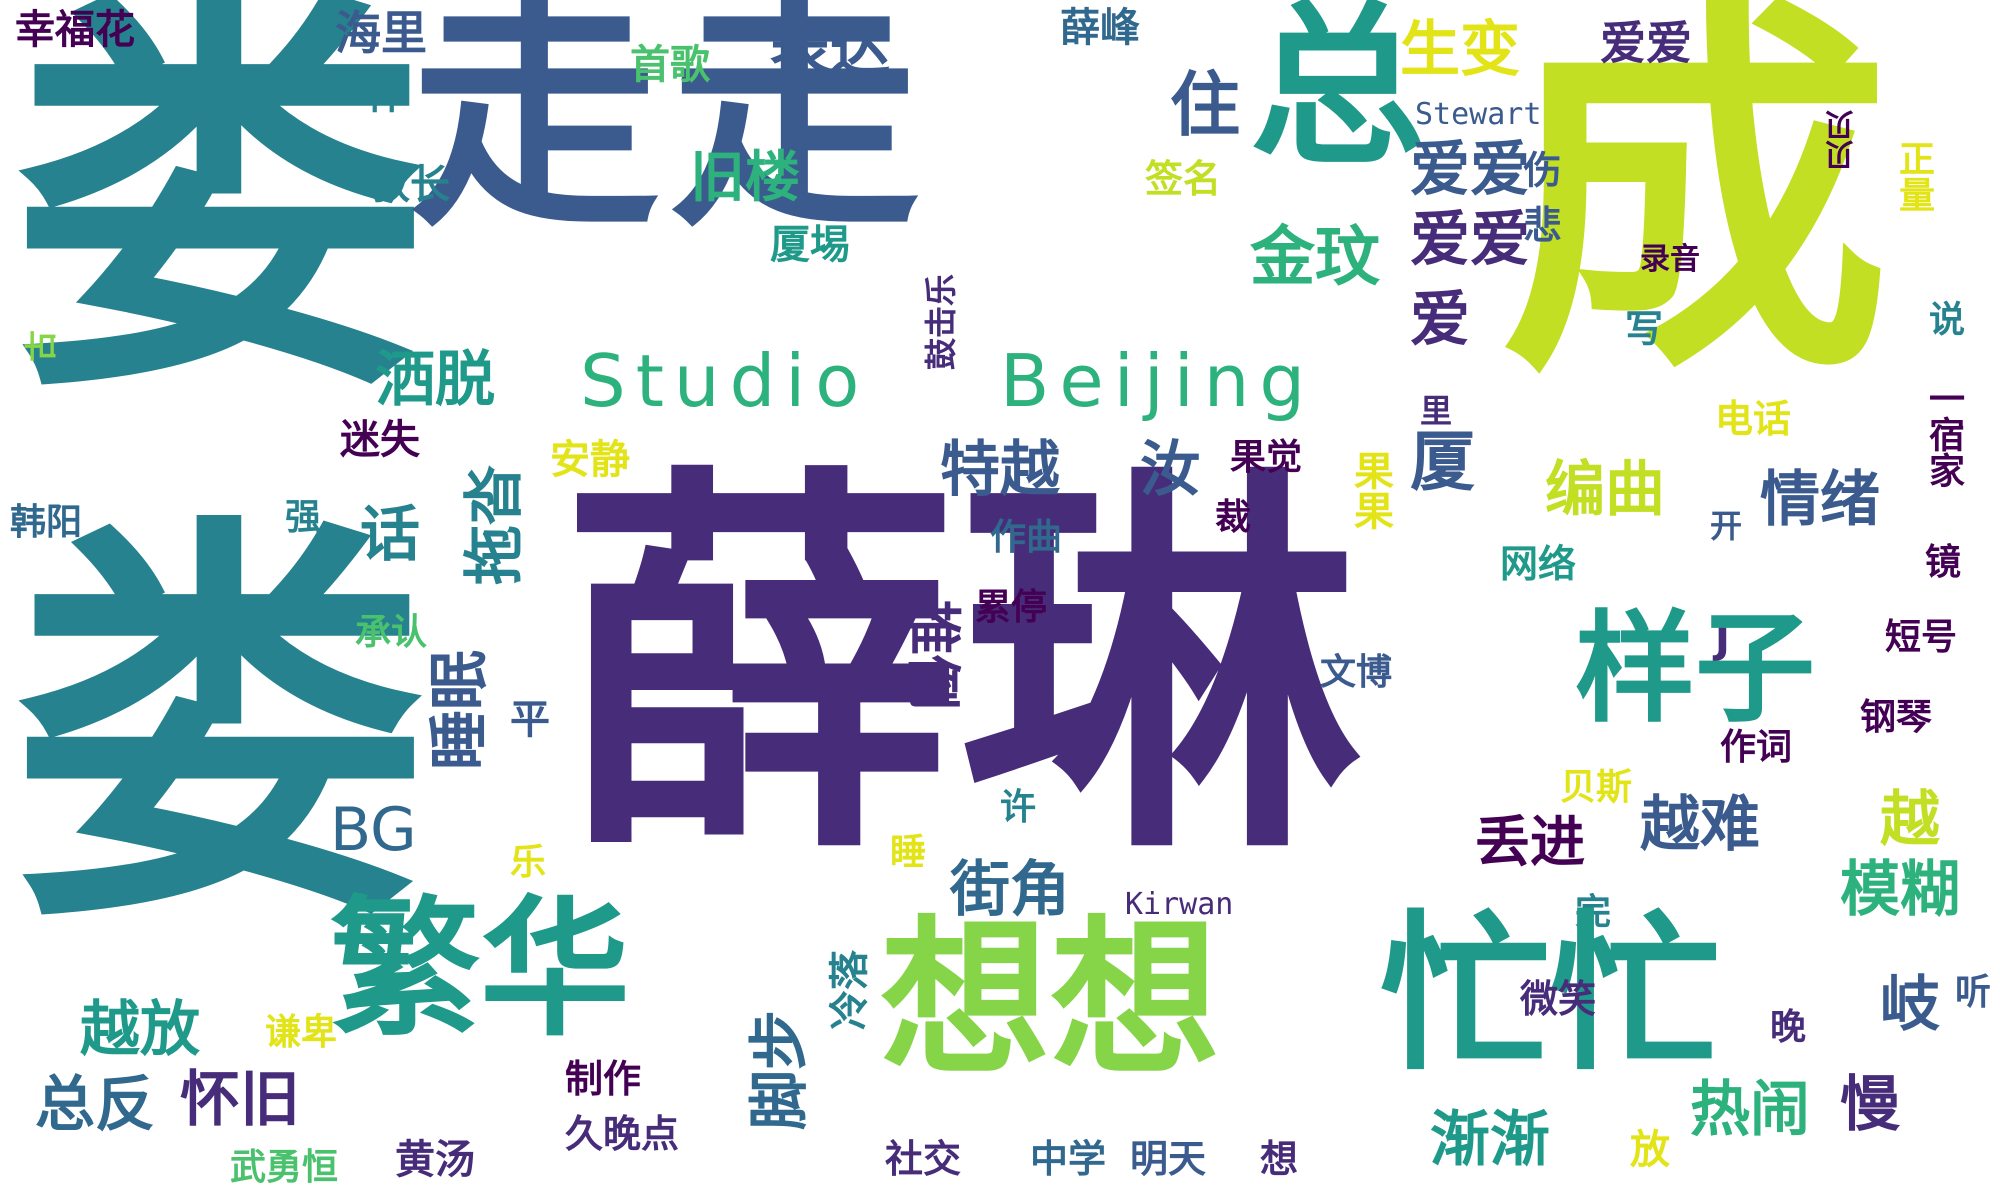 The width and height of the screenshot is (2000, 1200). I want to click on word: 强, so click(303, 517).